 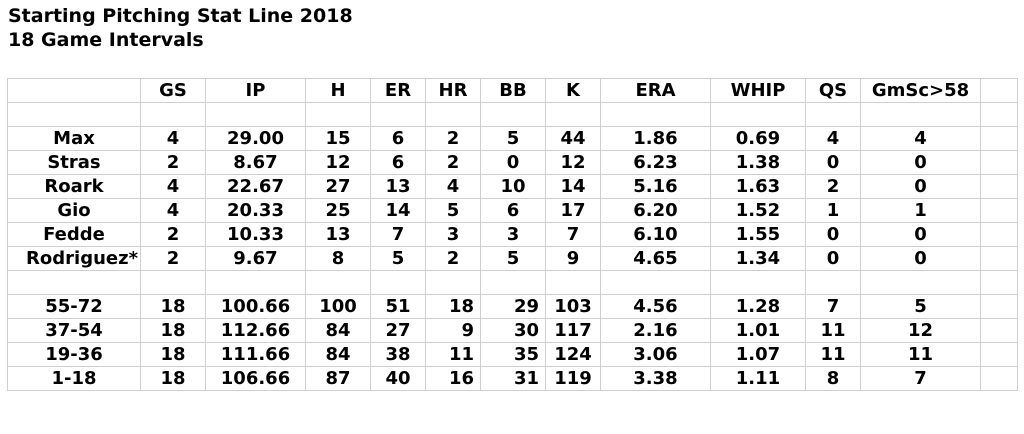 What do you see at coordinates (398, 330) in the screenshot?
I see `cell-er: 27` at bounding box center [398, 330].